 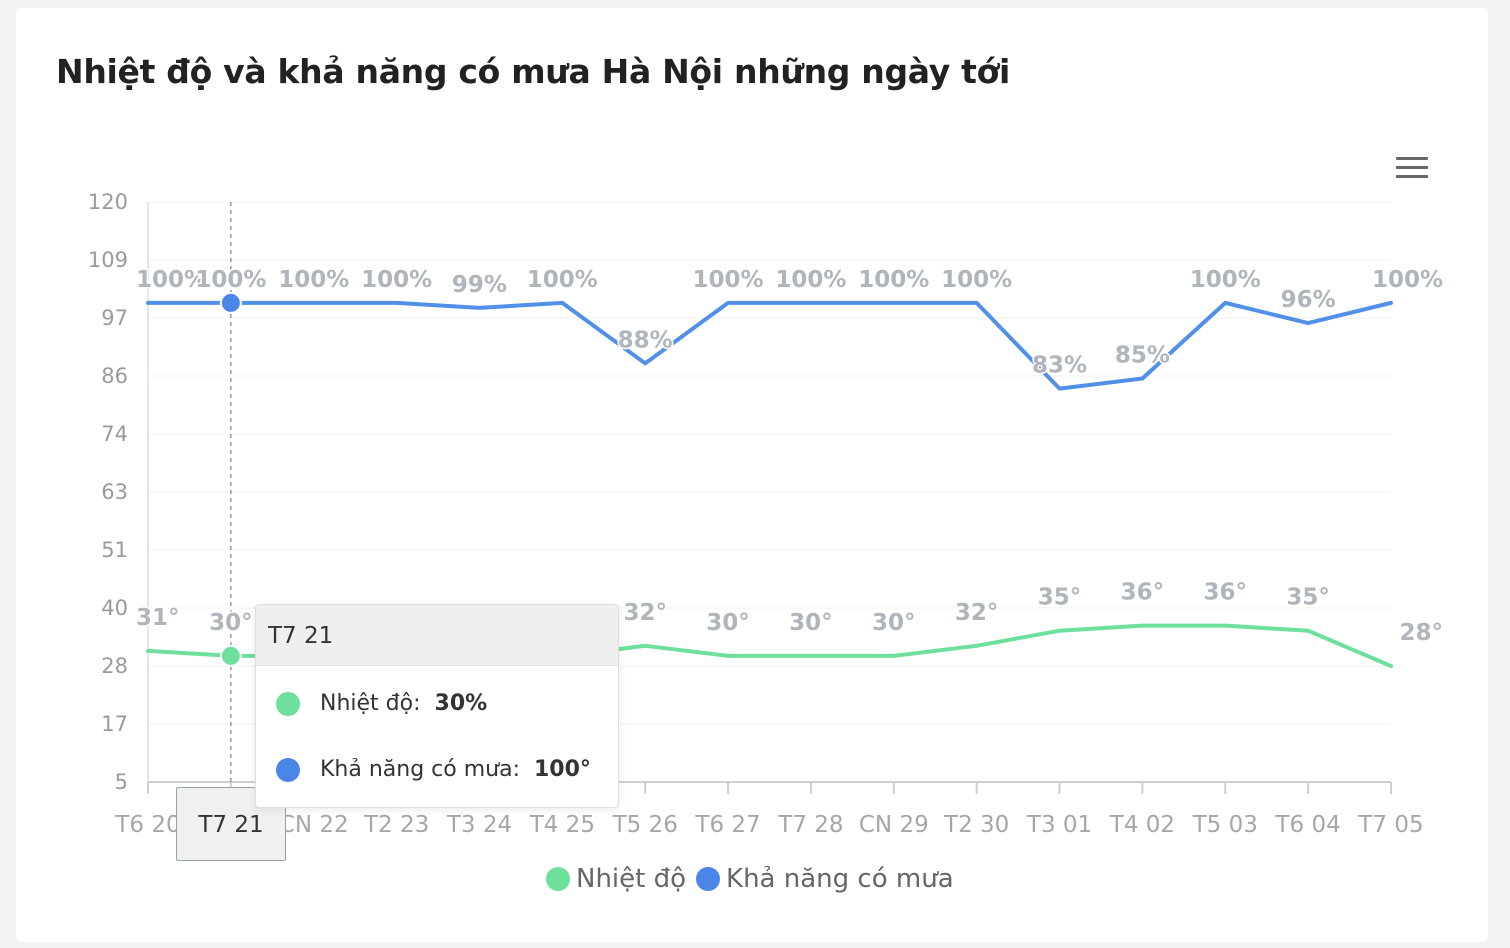 I want to click on temperature-legend-icon, so click(x=558, y=879).